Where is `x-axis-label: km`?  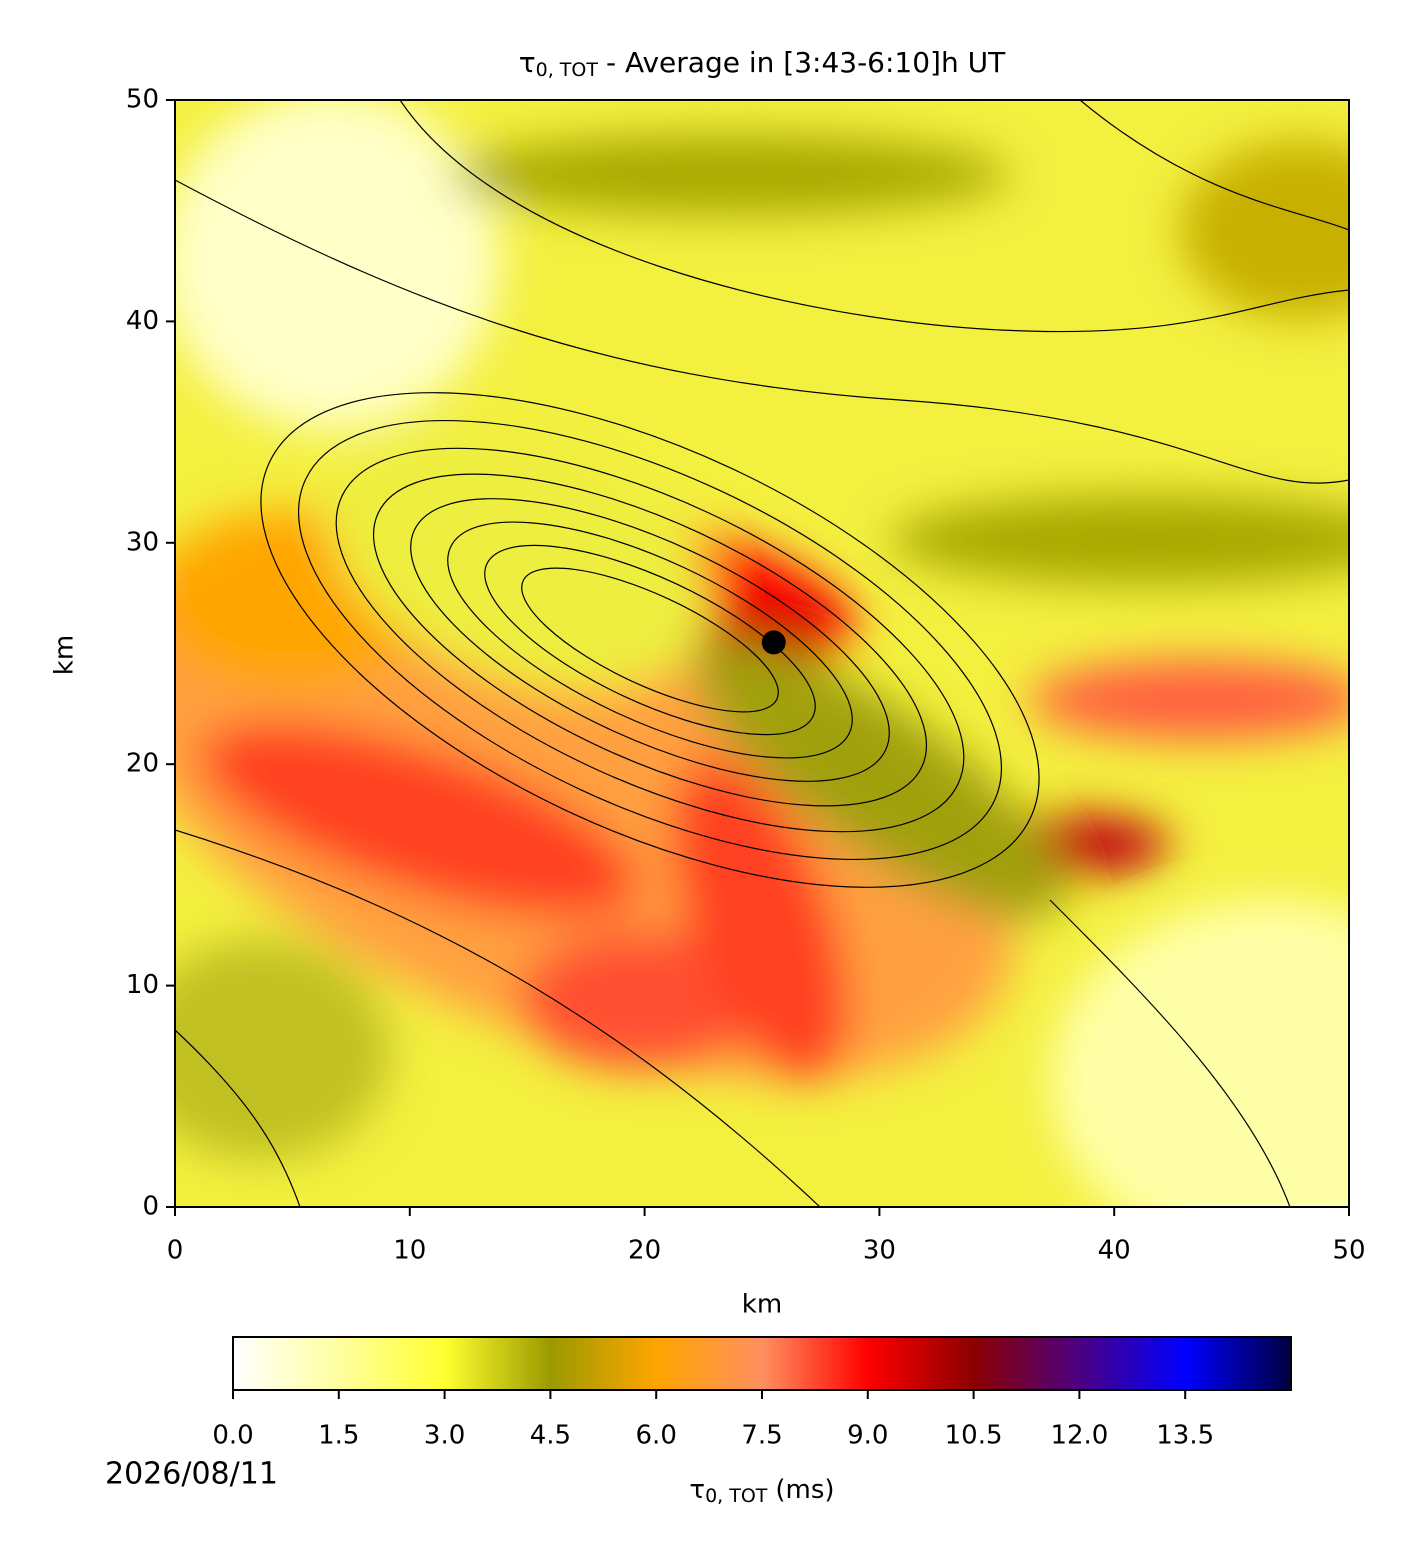 x-axis-label: km is located at coordinates (762, 1305).